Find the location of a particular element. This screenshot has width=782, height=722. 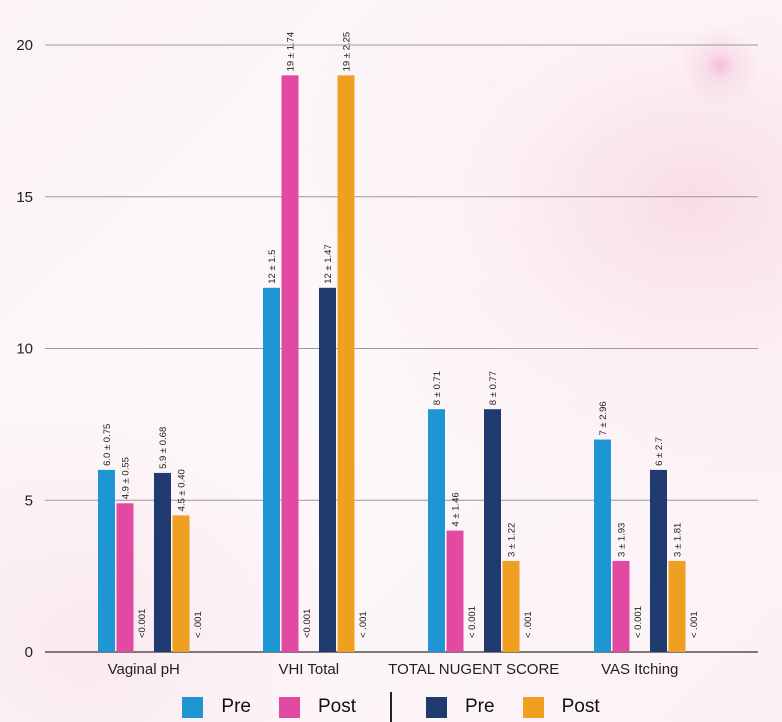

data-label: 19 ± 2.25 is located at coordinates (347, 52).